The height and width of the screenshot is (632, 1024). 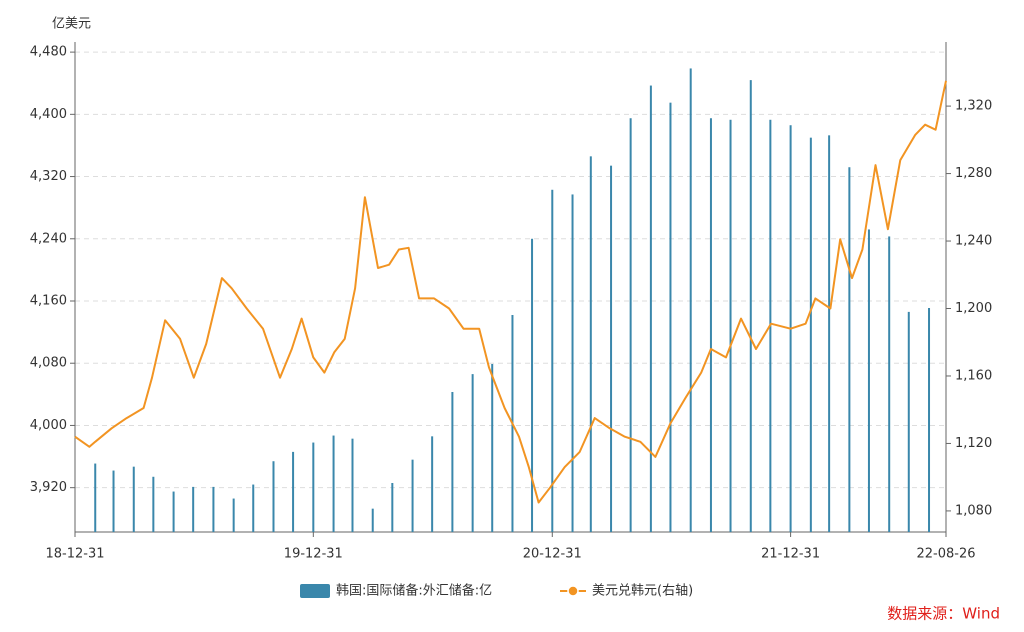 What do you see at coordinates (414, 591) in the screenshot?
I see `legend-label: 韩国:国际储备:外汇储备:亿` at bounding box center [414, 591].